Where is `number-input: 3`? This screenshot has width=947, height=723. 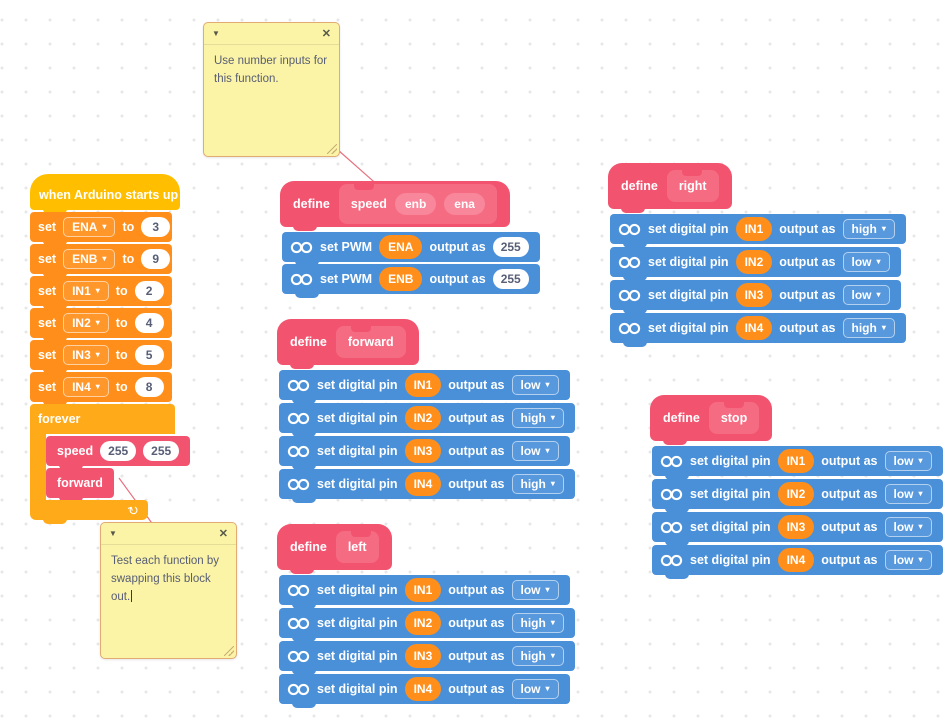
number-input: 3 is located at coordinates (156, 227).